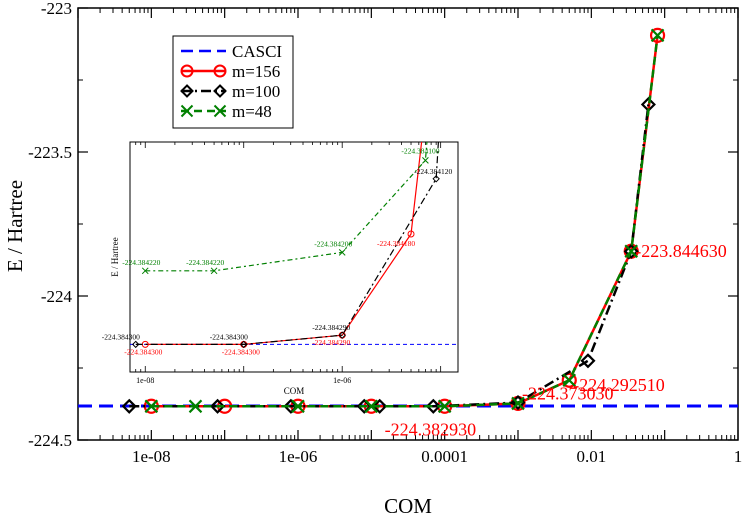  I want to click on inset-data-label: -224.384100, so click(420, 150).